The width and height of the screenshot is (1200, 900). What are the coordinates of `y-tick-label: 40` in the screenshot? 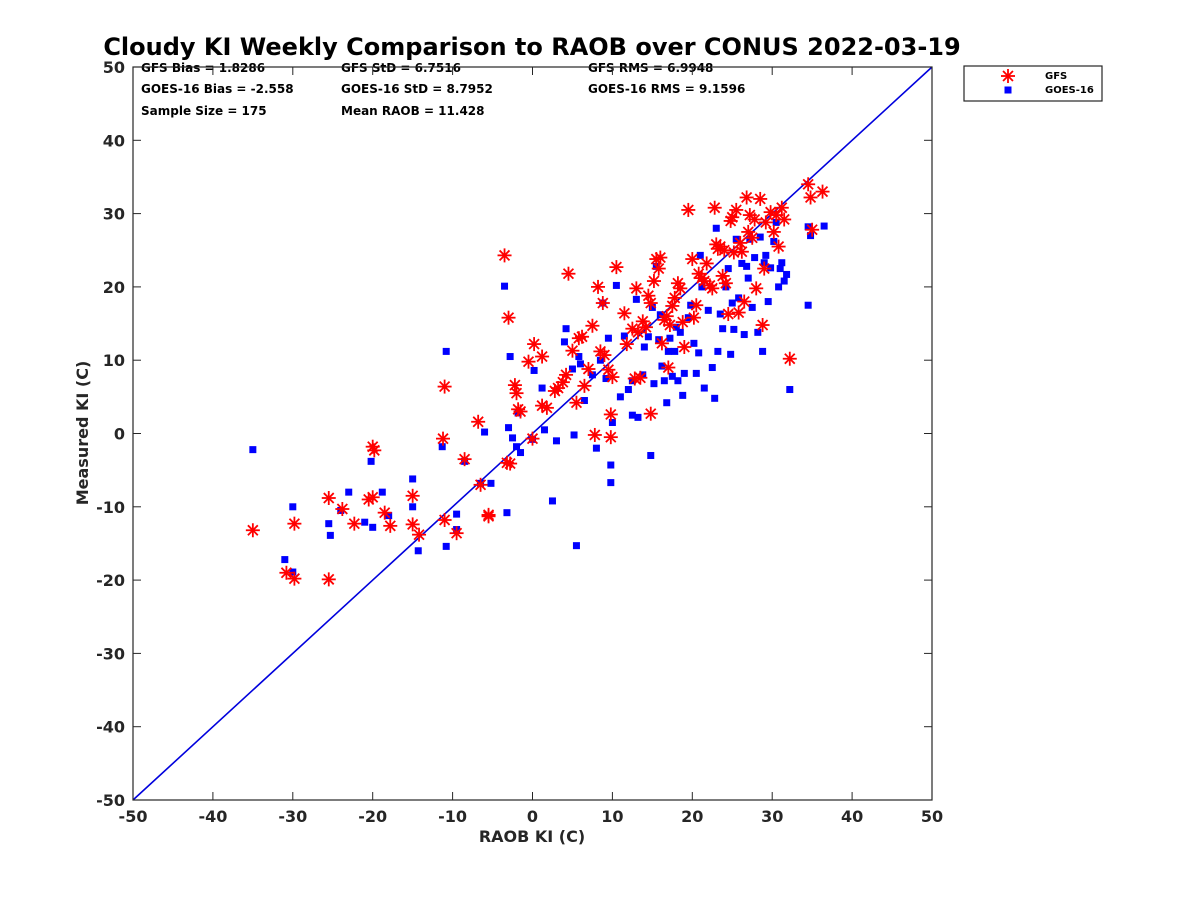 It's located at (114, 140).